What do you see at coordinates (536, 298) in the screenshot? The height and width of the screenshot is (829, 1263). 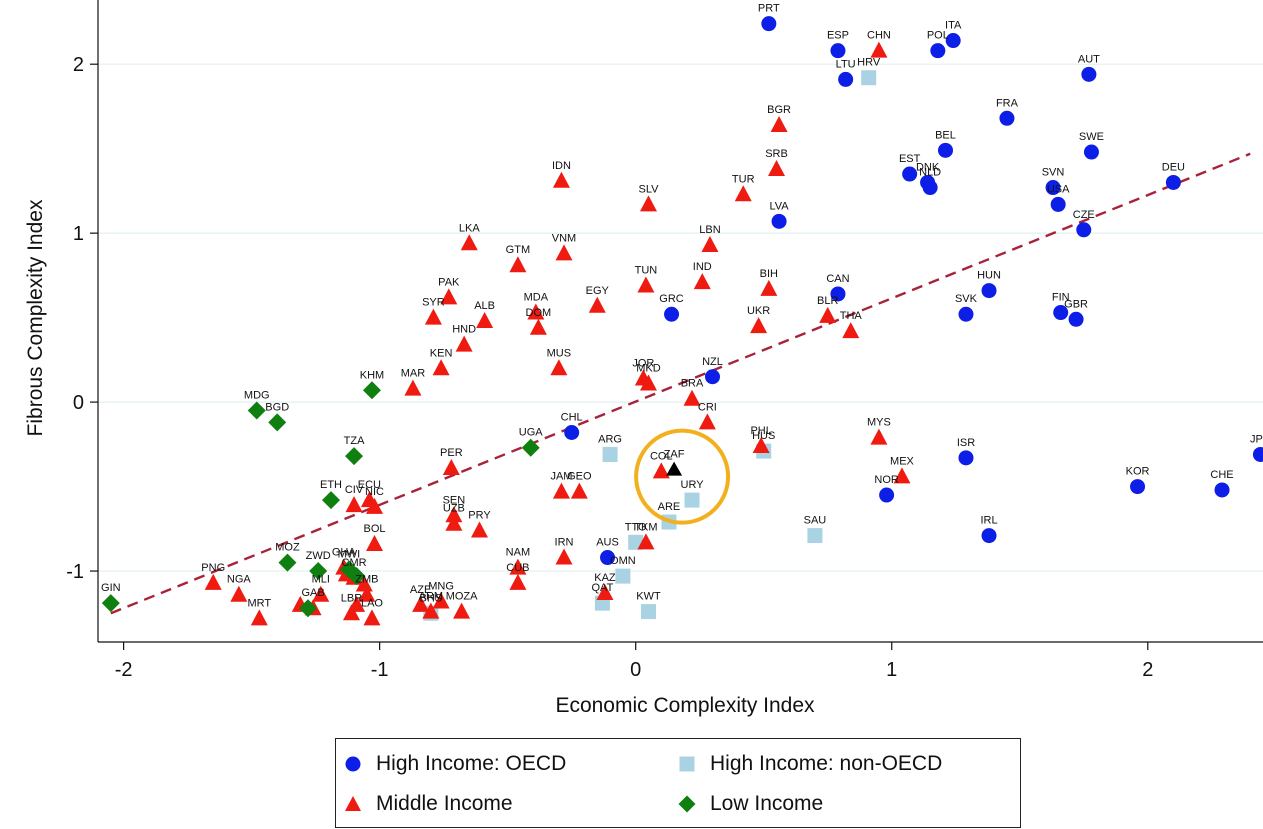 I see `point-label: MDA` at bounding box center [536, 298].